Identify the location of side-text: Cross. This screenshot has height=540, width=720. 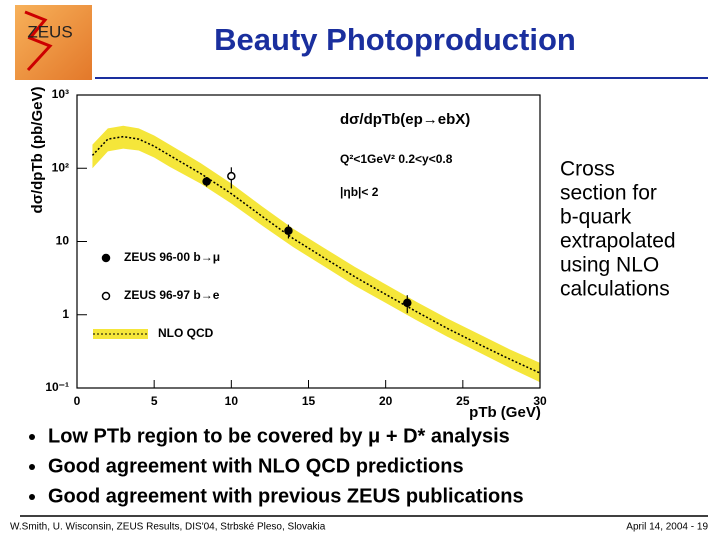
(587, 169).